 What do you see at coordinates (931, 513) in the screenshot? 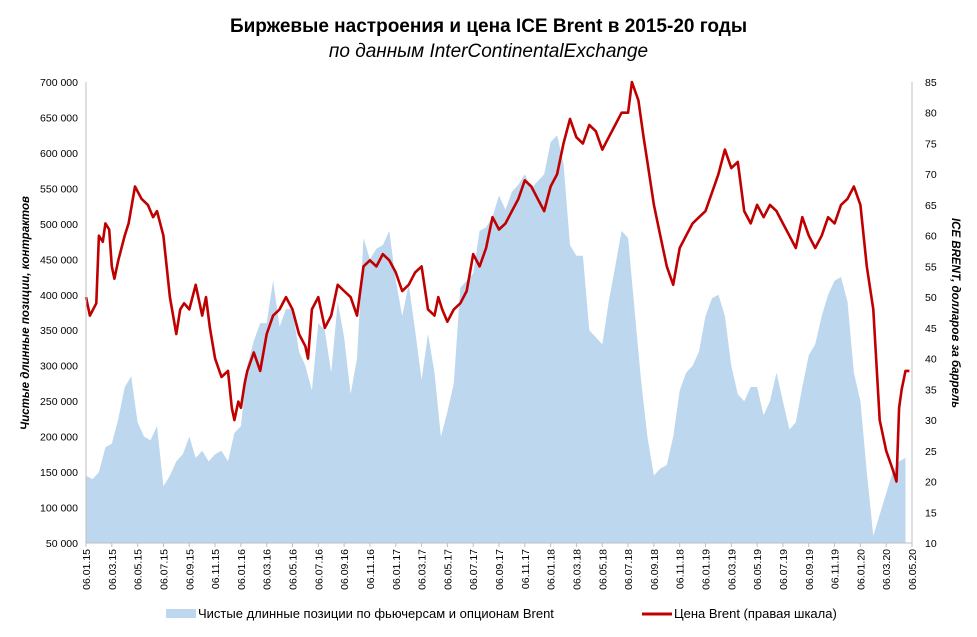
I see `y-right-tick-label: 15` at bounding box center [931, 513].